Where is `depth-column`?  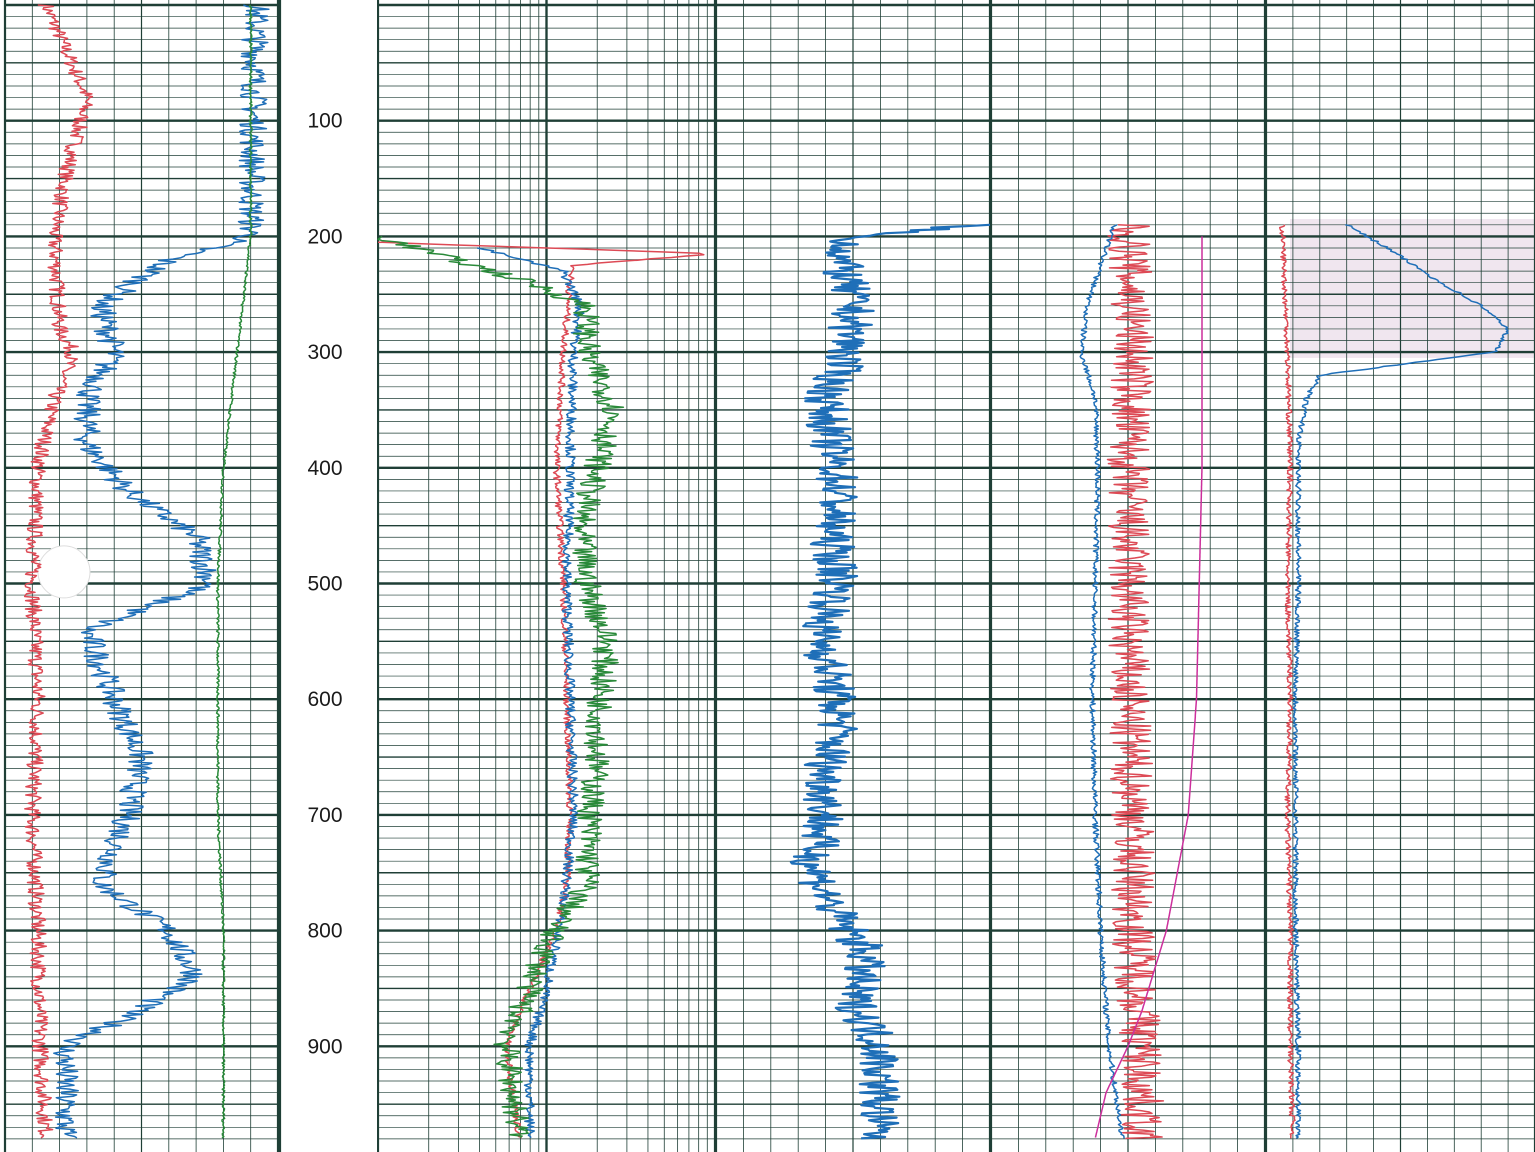 depth-column is located at coordinates (328, 576).